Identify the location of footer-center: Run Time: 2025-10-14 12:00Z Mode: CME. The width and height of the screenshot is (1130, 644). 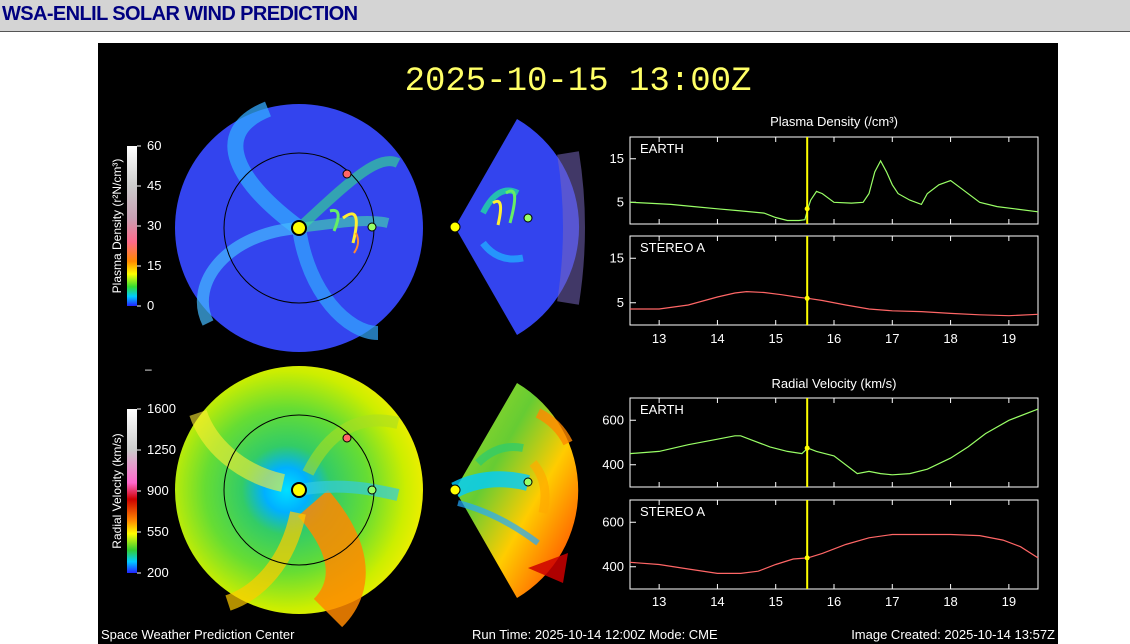
(595, 634).